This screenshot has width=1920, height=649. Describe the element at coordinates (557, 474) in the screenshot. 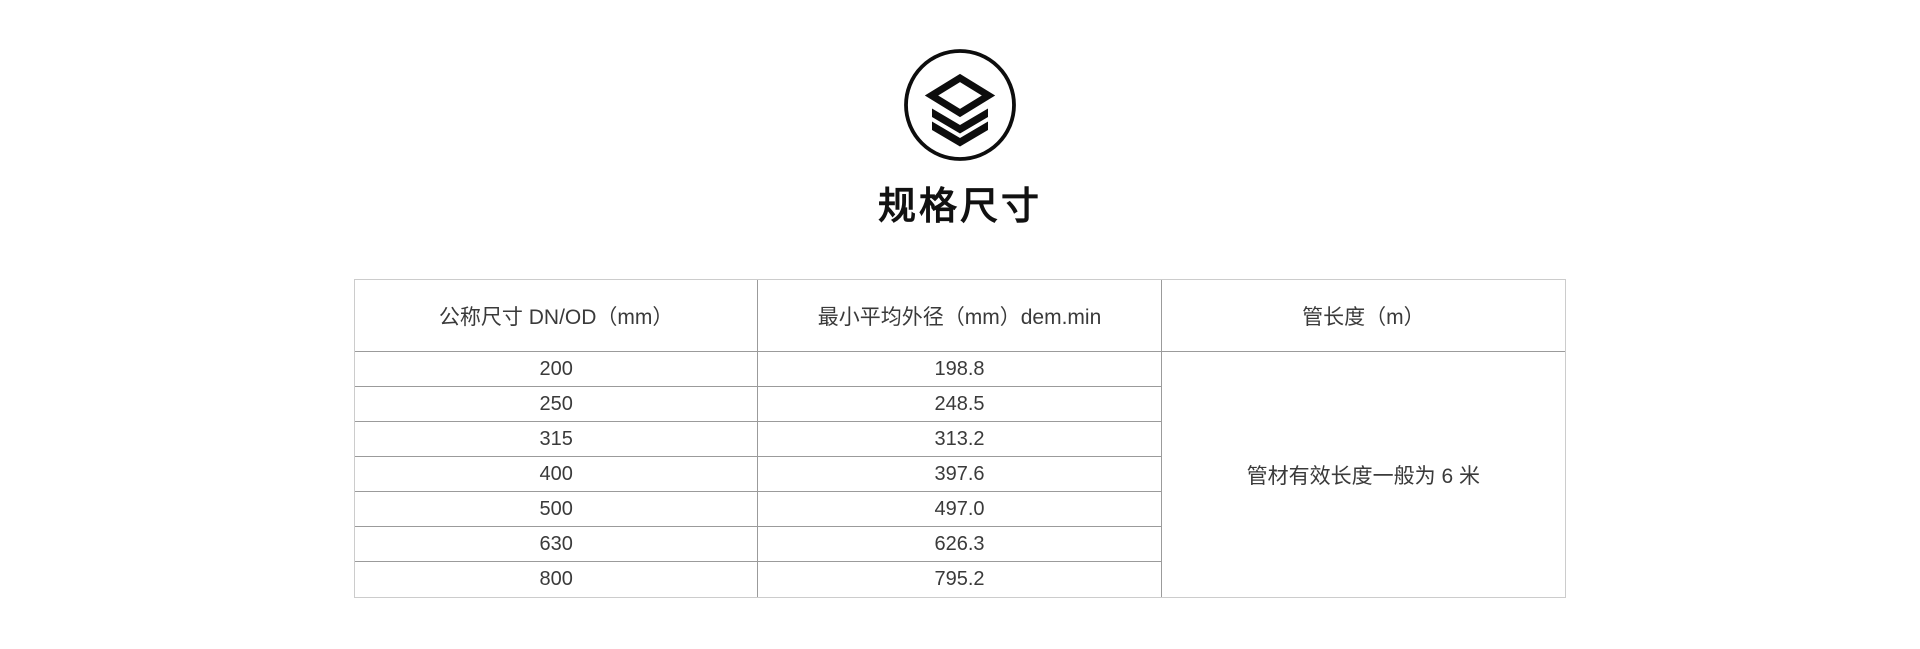

I see `cell-dn-od: 400` at that location.